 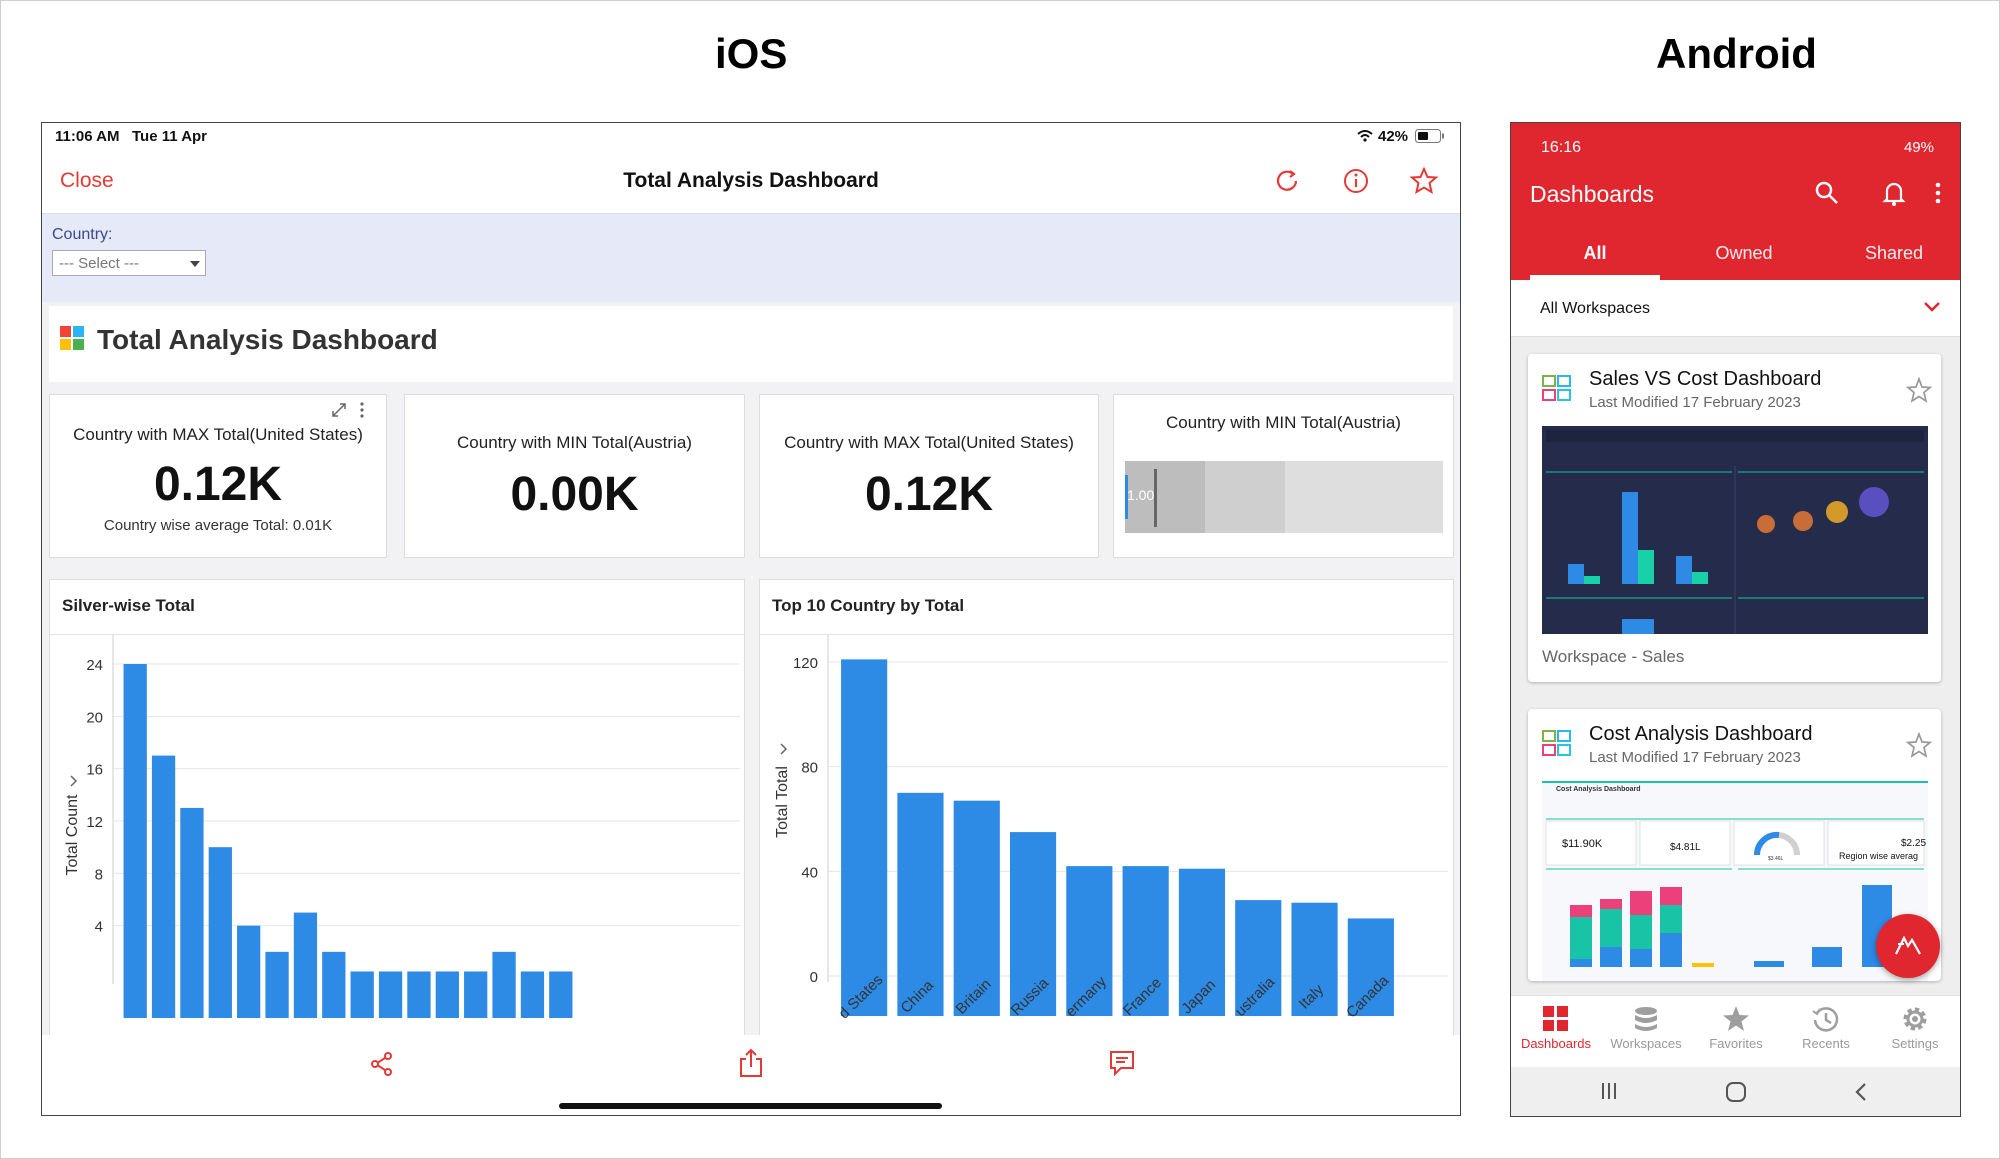 I want to click on dropdown-caret-icon, so click(x=195, y=264).